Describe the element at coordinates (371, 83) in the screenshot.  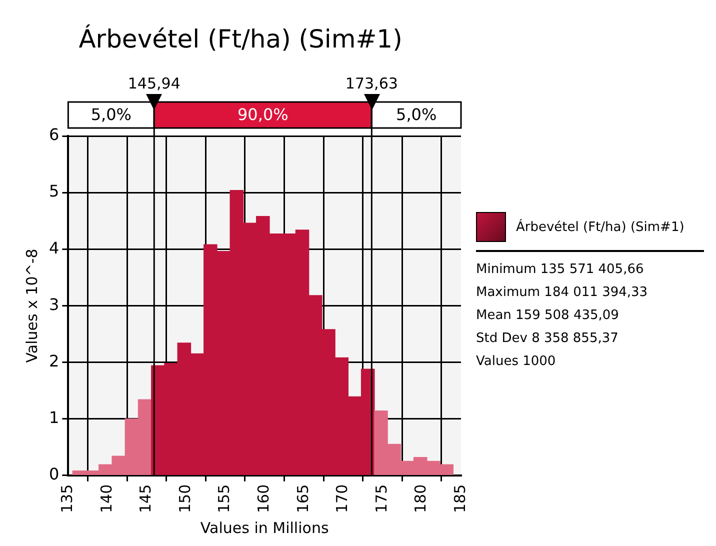
I see `ref-line-label: 173,63` at that location.